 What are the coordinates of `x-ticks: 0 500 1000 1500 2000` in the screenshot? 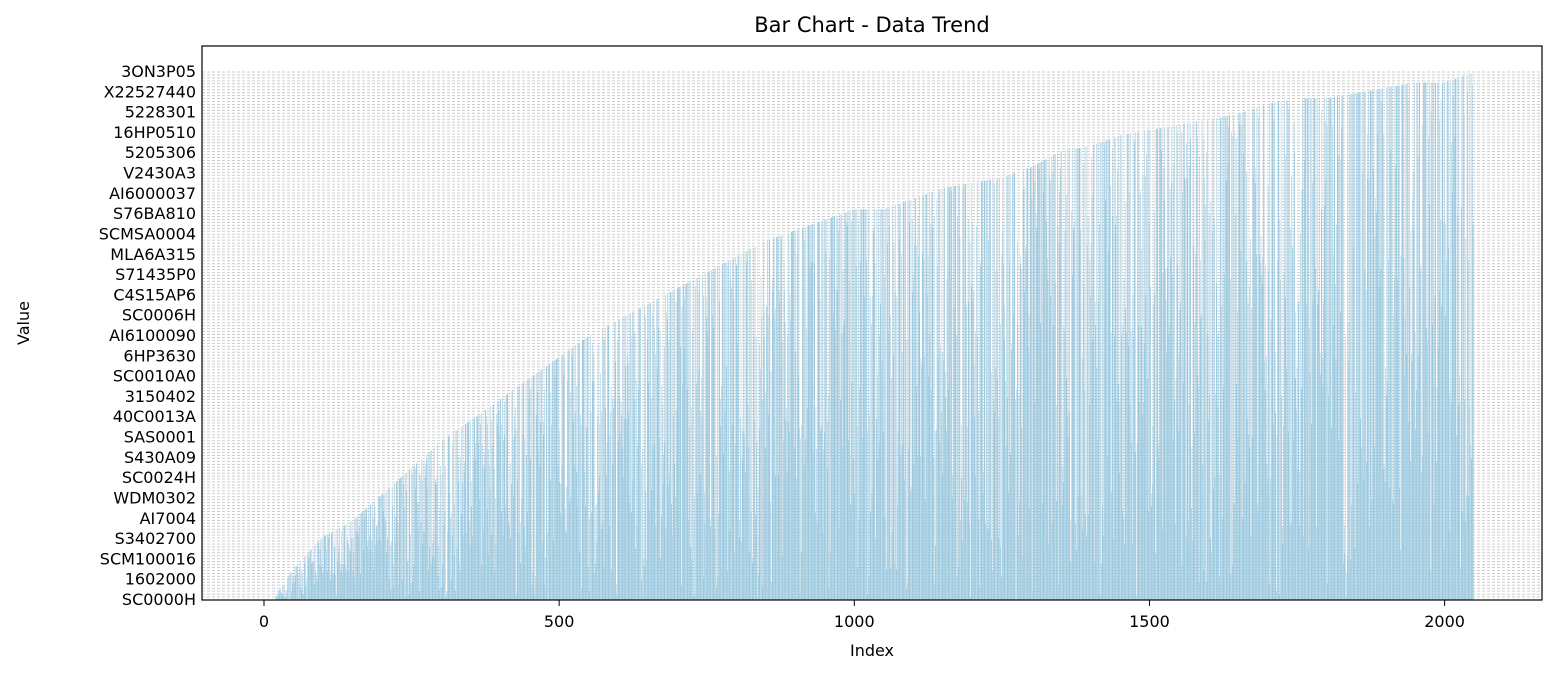 It's located at (862, 615).